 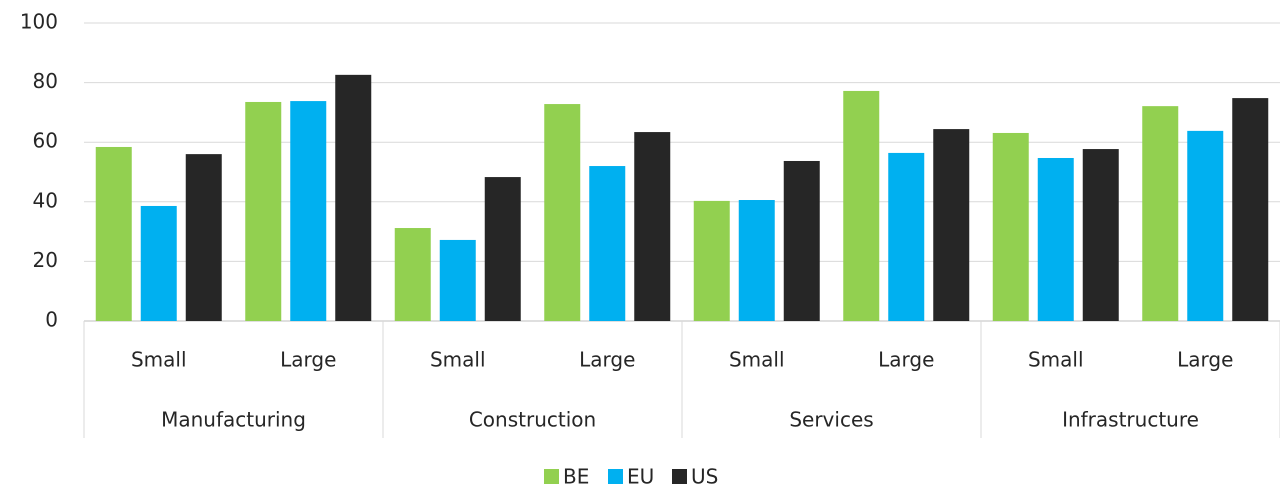 What do you see at coordinates (1130, 420) in the screenshot?
I see `group-label: Infrastructure` at bounding box center [1130, 420].